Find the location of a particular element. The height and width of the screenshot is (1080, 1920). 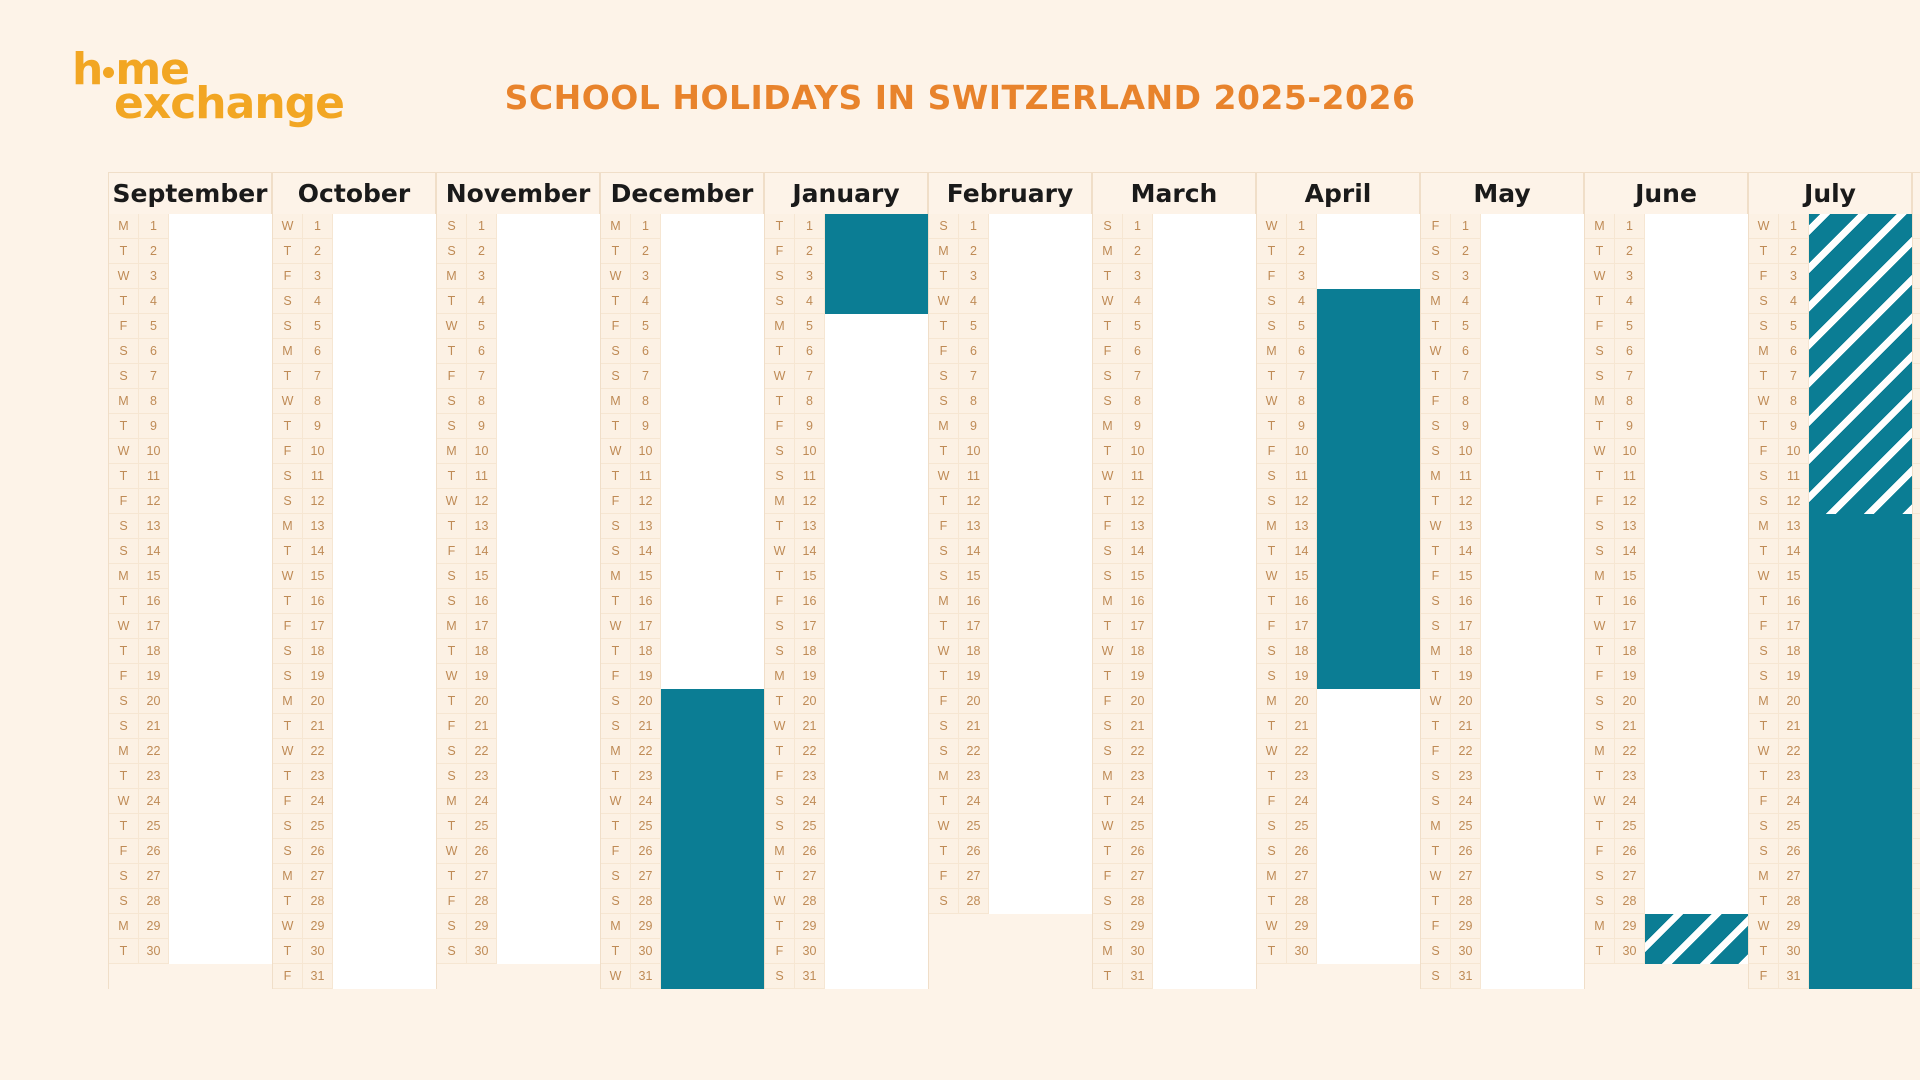

day-number: 13 is located at coordinates (810, 526).